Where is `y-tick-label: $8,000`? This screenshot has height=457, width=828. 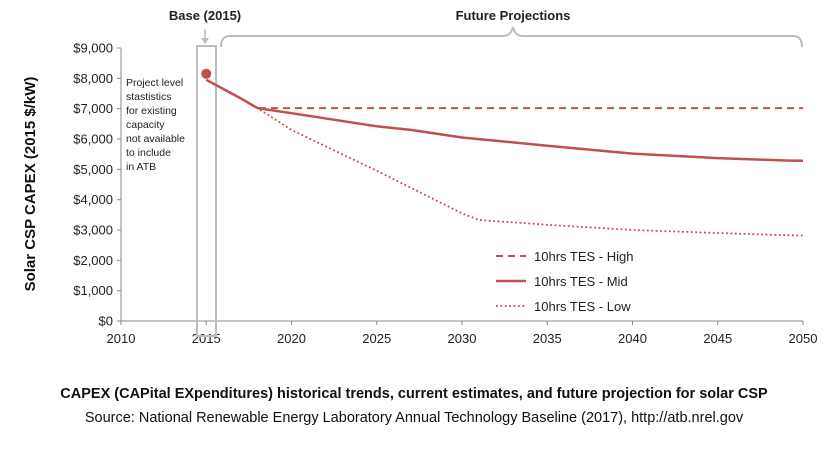 y-tick-label: $8,000 is located at coordinates (93, 78).